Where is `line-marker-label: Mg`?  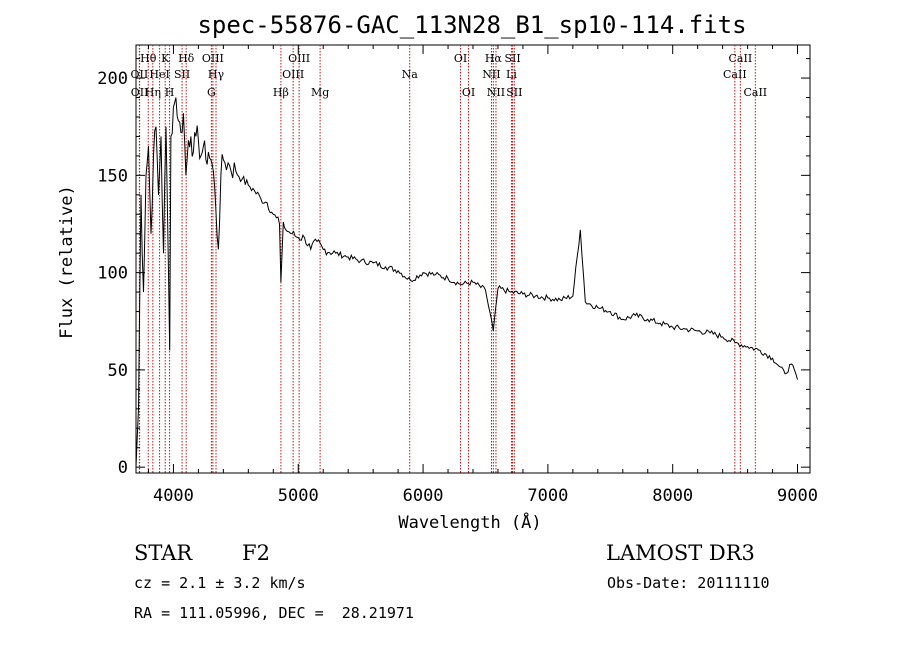
line-marker-label: Mg is located at coordinates (320, 92).